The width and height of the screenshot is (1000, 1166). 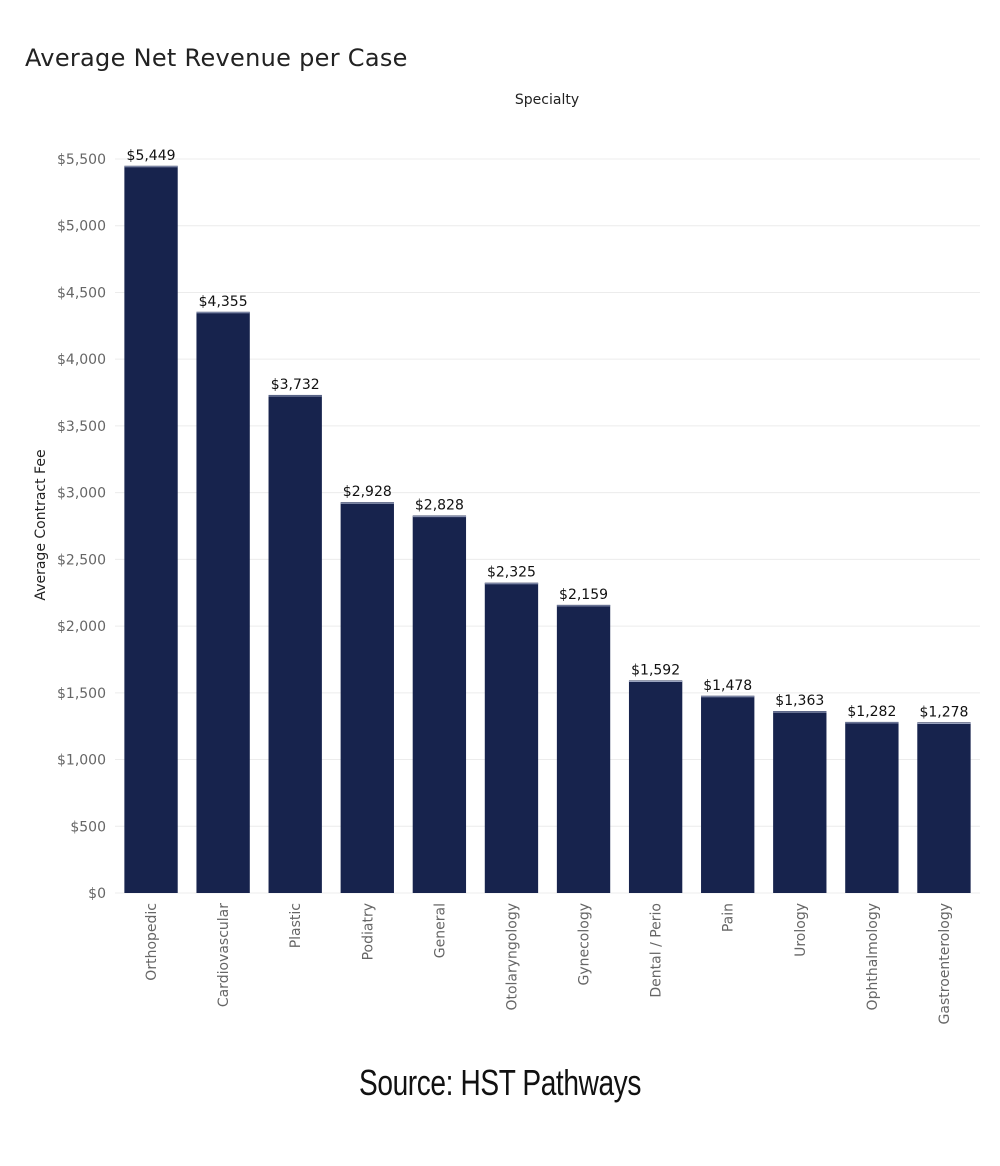 What do you see at coordinates (81, 494) in the screenshot?
I see `y-tick-label: $3,000` at bounding box center [81, 494].